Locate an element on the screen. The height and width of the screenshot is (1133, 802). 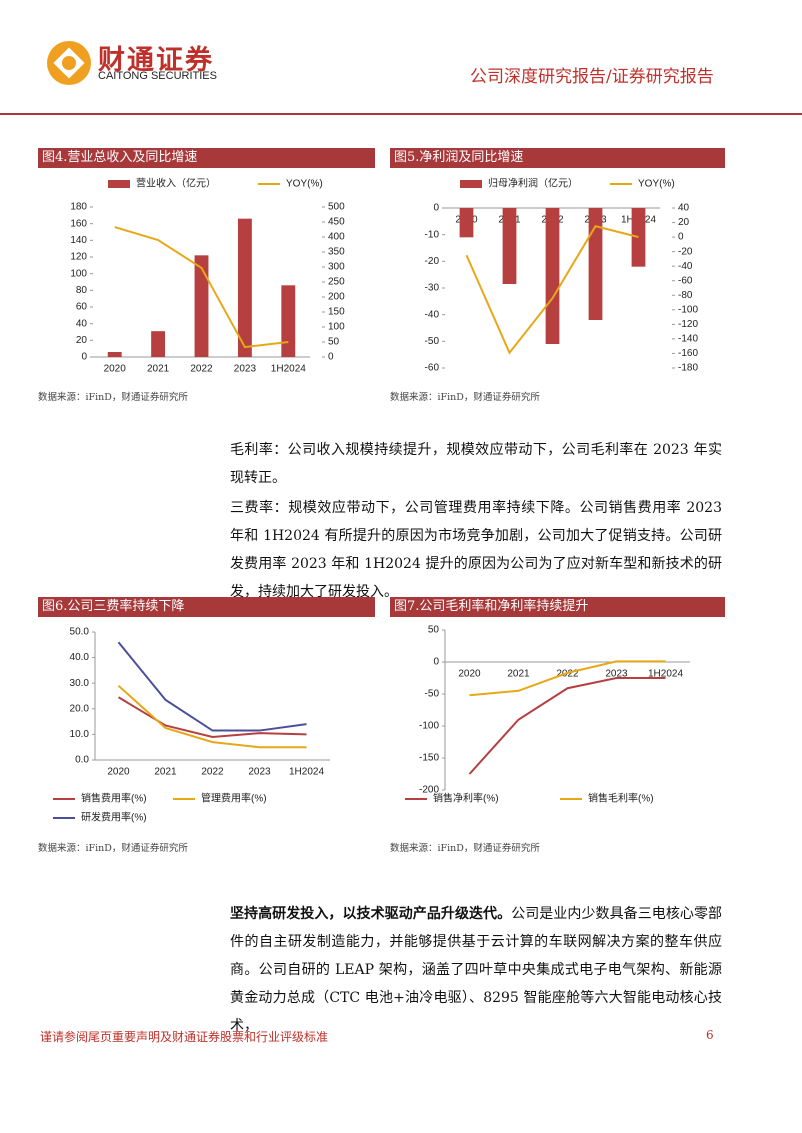
y-tick-label: 0.0 is located at coordinates (82, 760).